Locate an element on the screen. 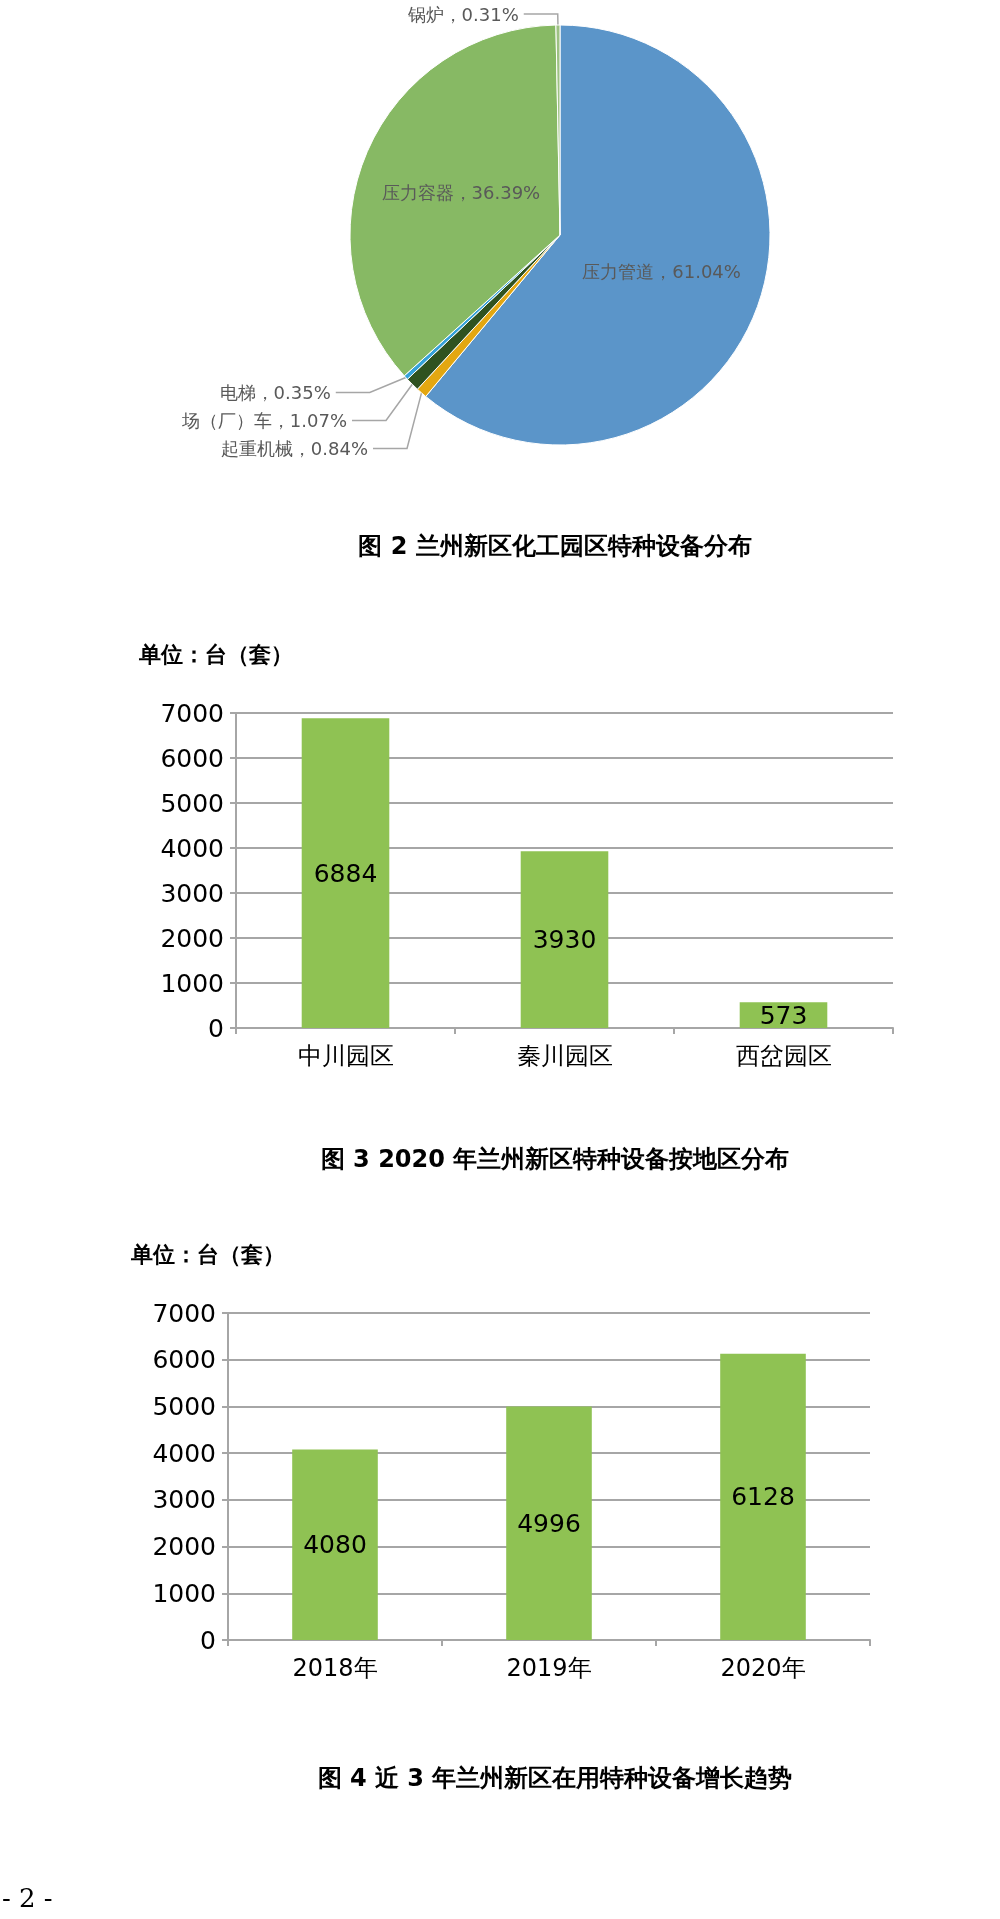 The image size is (1000, 1919). slice-label: 场（厂）车，1.07% is located at coordinates (264, 420).